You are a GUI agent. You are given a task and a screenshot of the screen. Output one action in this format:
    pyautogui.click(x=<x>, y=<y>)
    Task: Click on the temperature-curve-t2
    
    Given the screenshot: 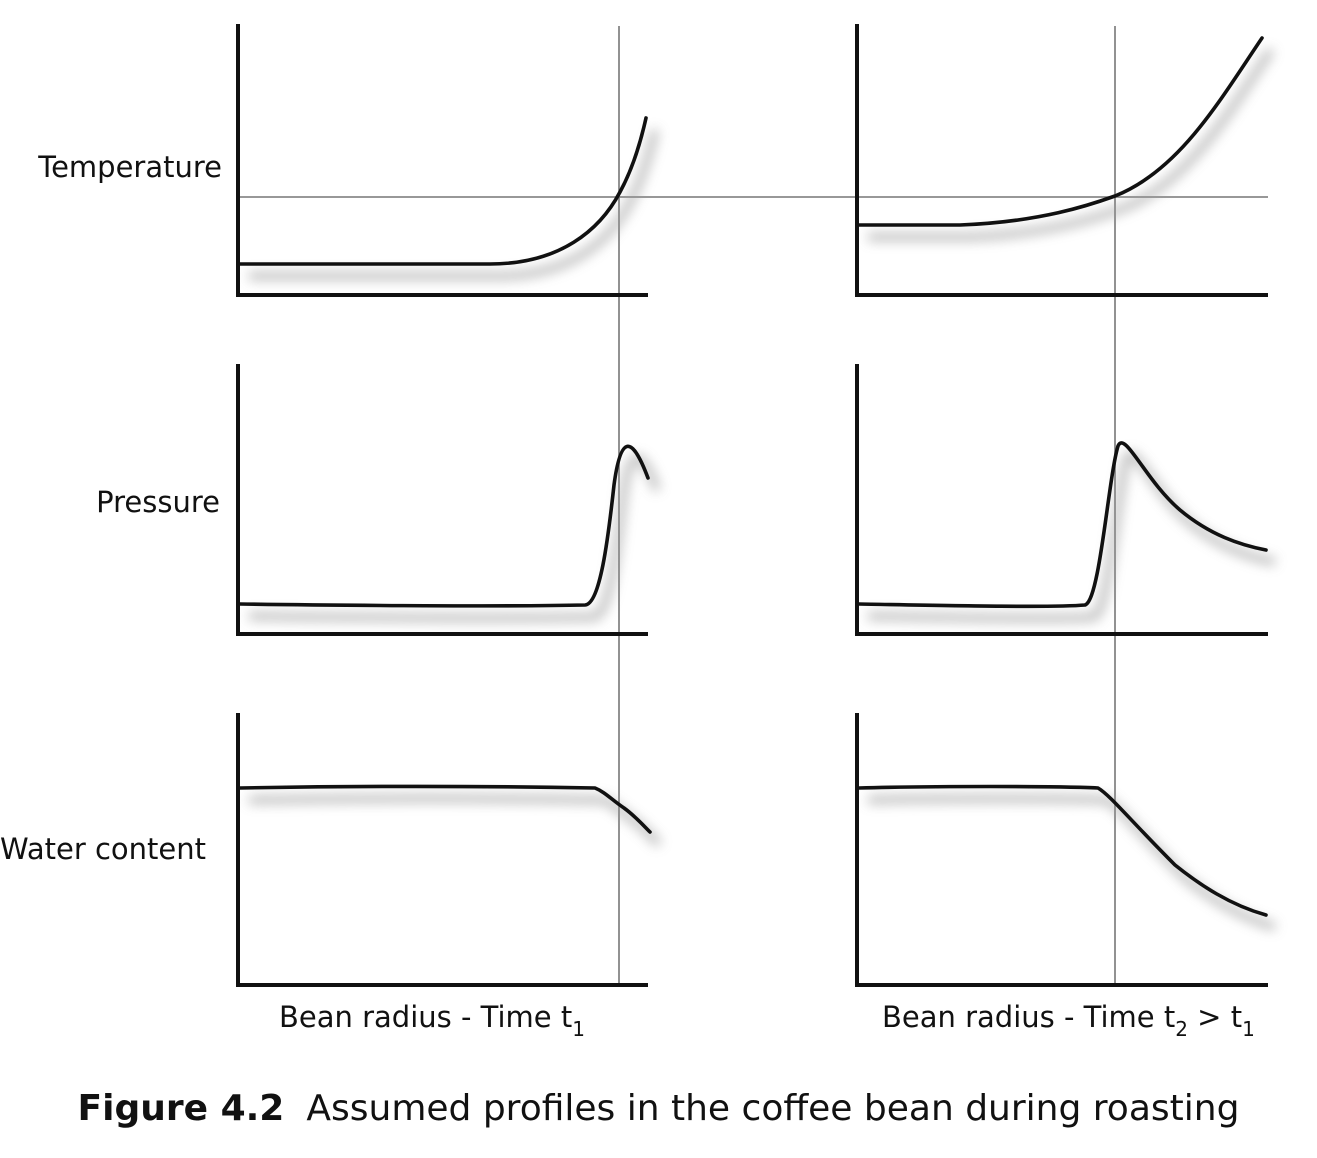 What is the action you would take?
    pyautogui.click(x=1060, y=131)
    